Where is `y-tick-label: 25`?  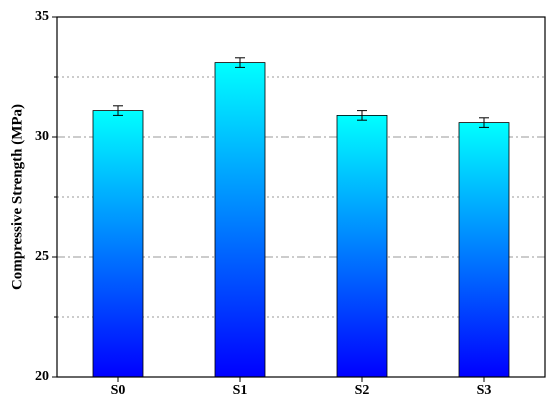
y-tick-label: 25 is located at coordinates (42, 256).